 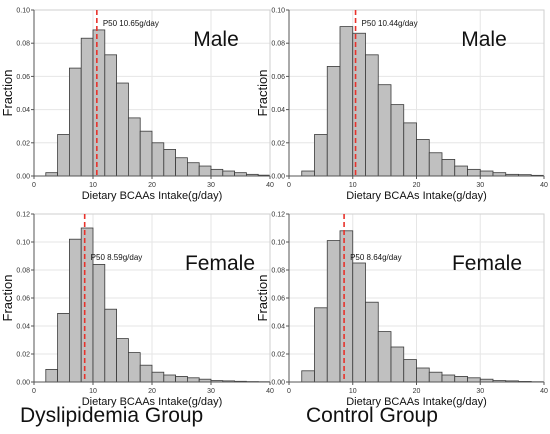 I want to click on sex-label: Male, so click(x=216, y=39).